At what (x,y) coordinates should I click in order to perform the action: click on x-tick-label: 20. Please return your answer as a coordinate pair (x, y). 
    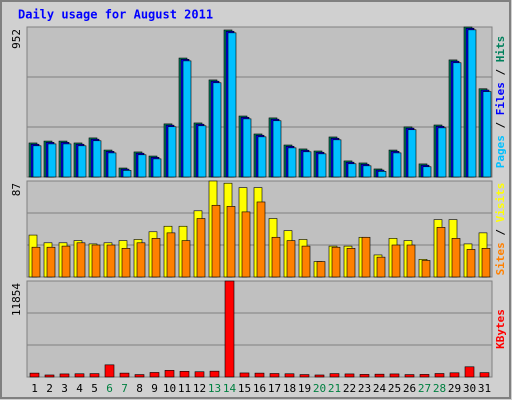
    Looking at the image, I should click on (319, 388).